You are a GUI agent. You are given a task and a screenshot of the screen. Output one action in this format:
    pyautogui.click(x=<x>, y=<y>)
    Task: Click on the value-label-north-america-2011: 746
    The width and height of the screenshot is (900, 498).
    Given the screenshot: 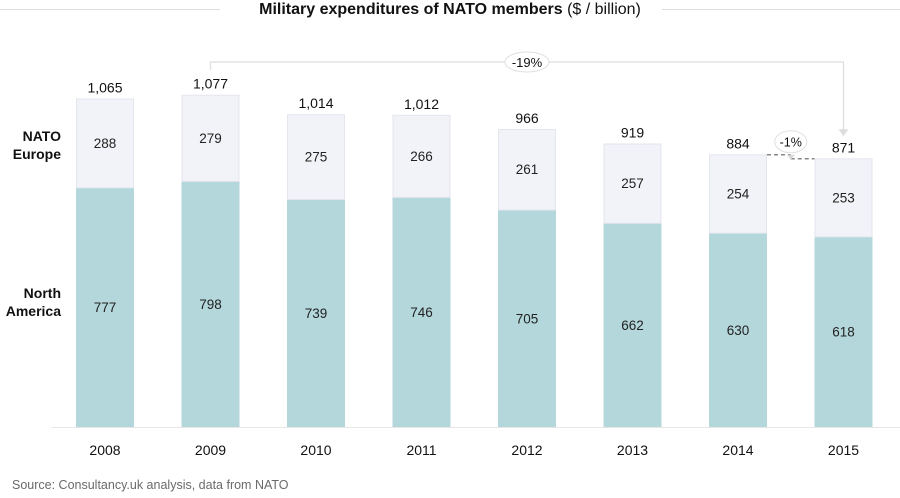 What is the action you would take?
    pyautogui.click(x=421, y=312)
    